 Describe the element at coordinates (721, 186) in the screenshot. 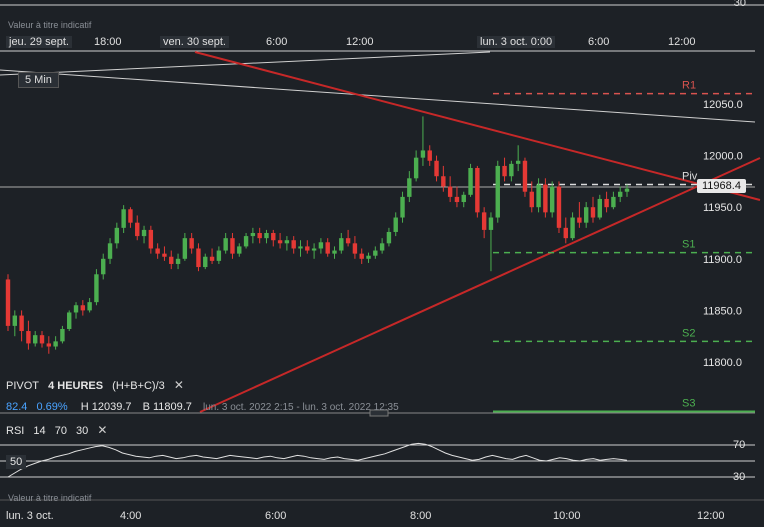

I see `current-price-tag: 11968.4` at that location.